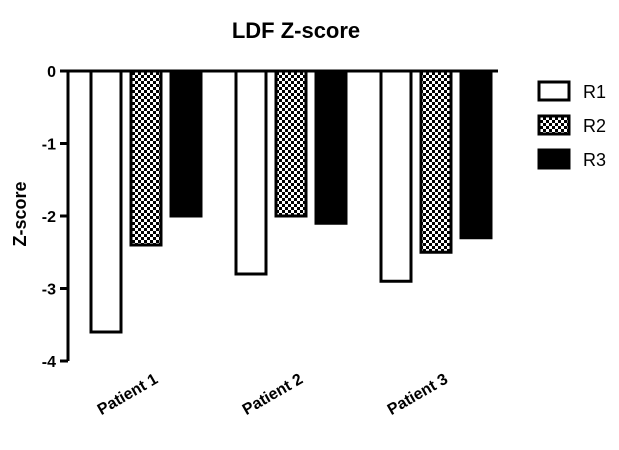  What do you see at coordinates (554, 125) in the screenshot?
I see `legend-swatch-r2` at bounding box center [554, 125].